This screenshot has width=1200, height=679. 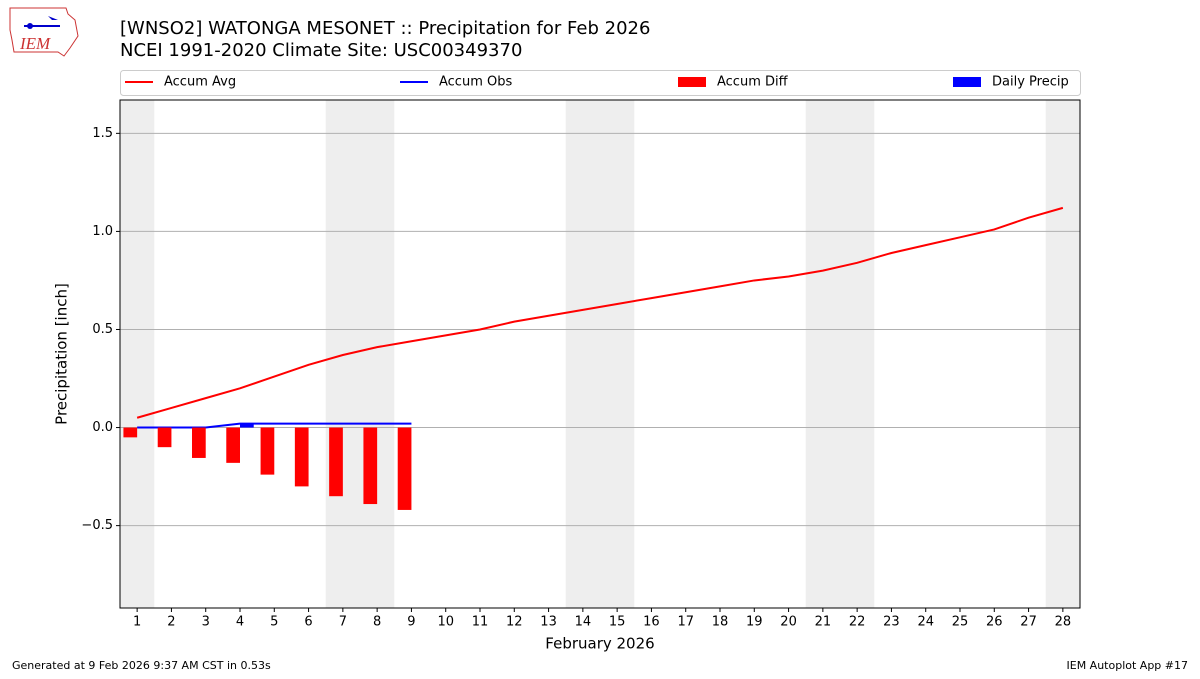 What do you see at coordinates (53, 18) in the screenshot?
I see `logo-flag` at bounding box center [53, 18].